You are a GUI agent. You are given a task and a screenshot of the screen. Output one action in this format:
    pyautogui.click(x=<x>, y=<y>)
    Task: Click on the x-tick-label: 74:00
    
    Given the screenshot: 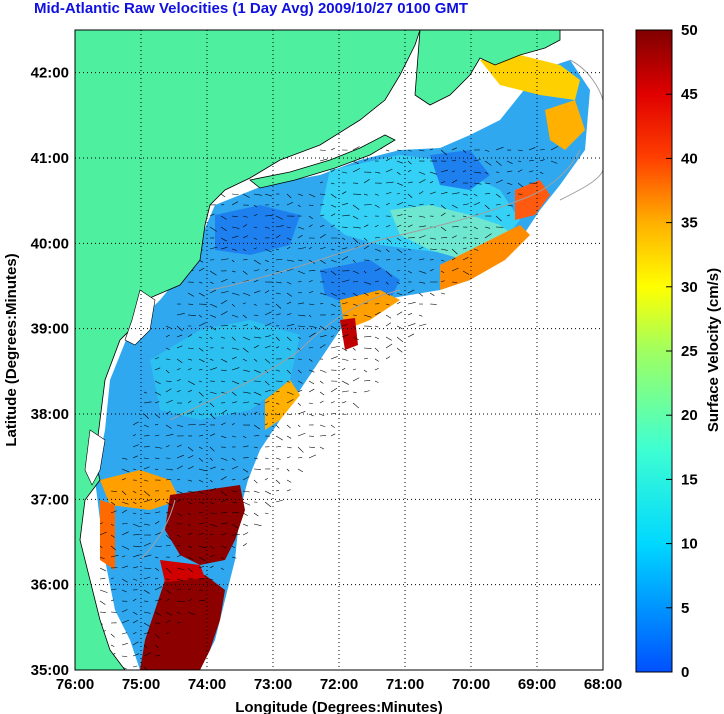 What is the action you would take?
    pyautogui.click(x=207, y=684)
    